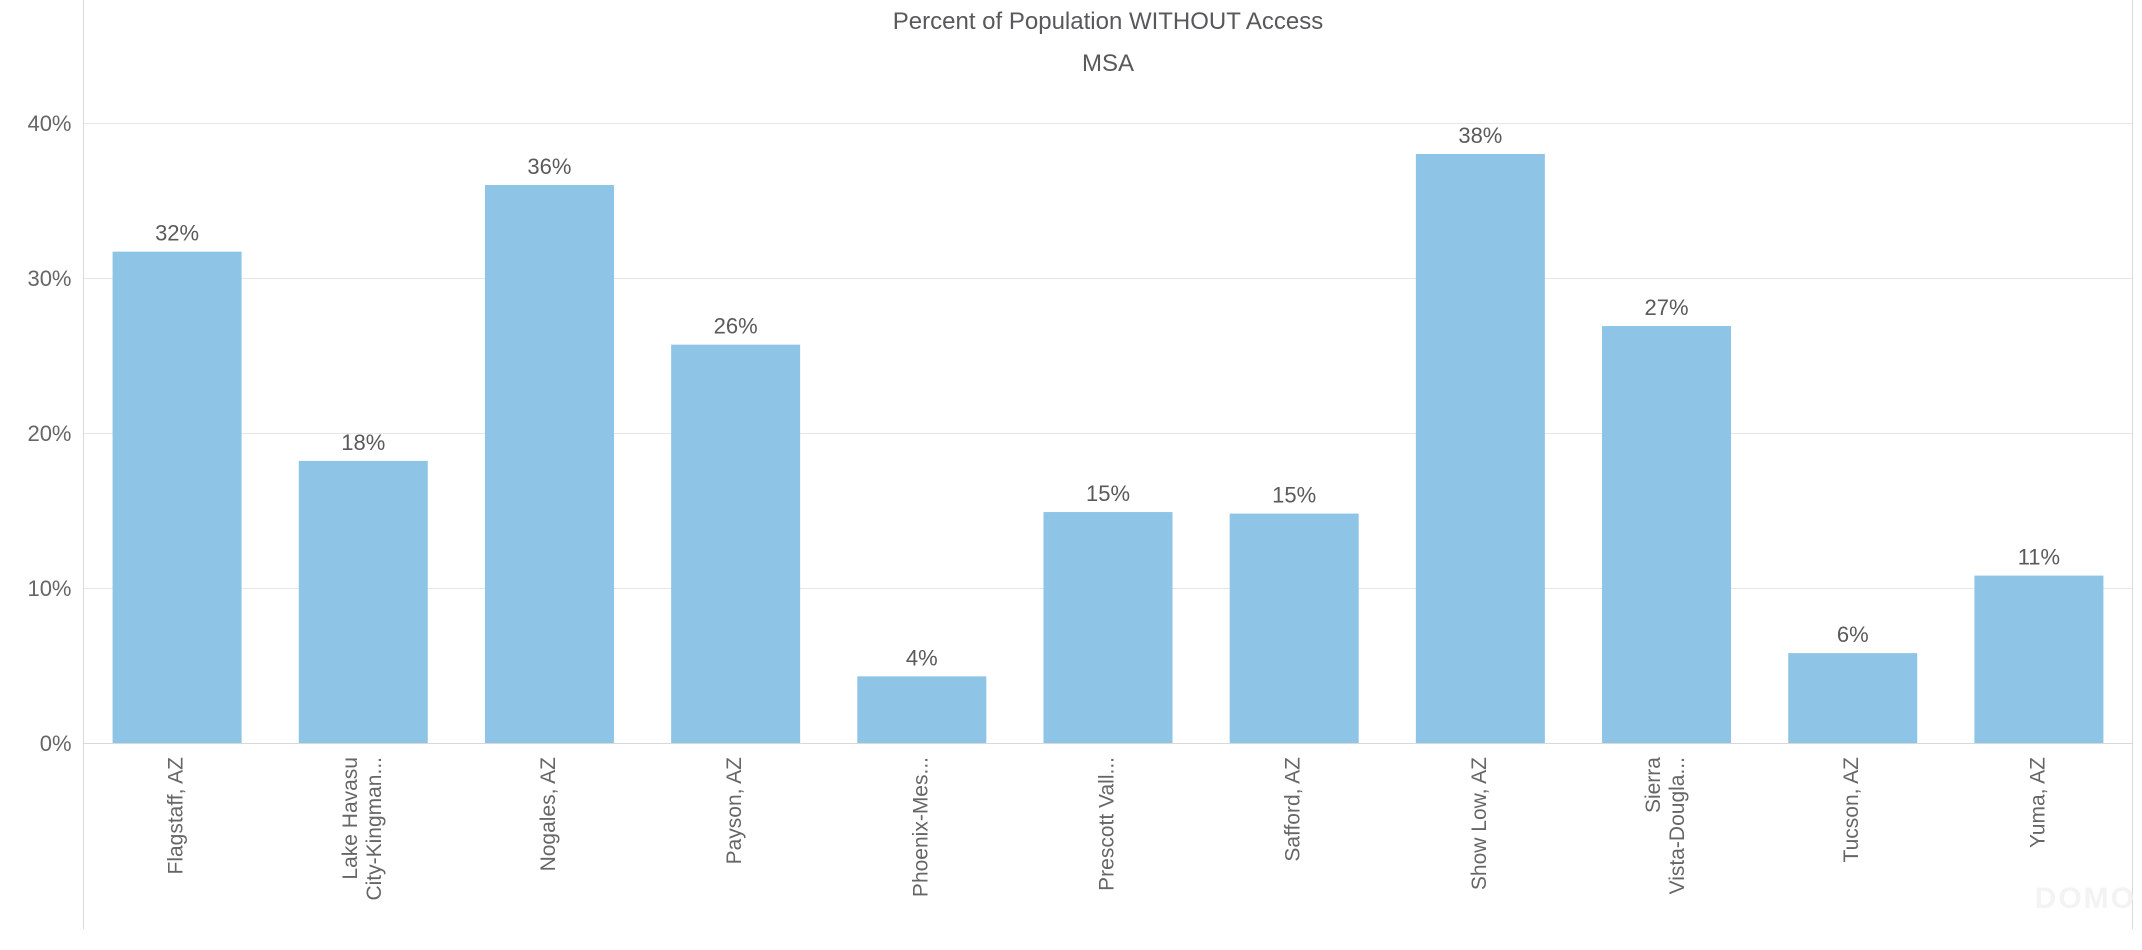 Image resolution: width=2142 pixels, height=950 pixels. What do you see at coordinates (1480, 135) in the screenshot?
I see `bar-value-label: 38%` at bounding box center [1480, 135].